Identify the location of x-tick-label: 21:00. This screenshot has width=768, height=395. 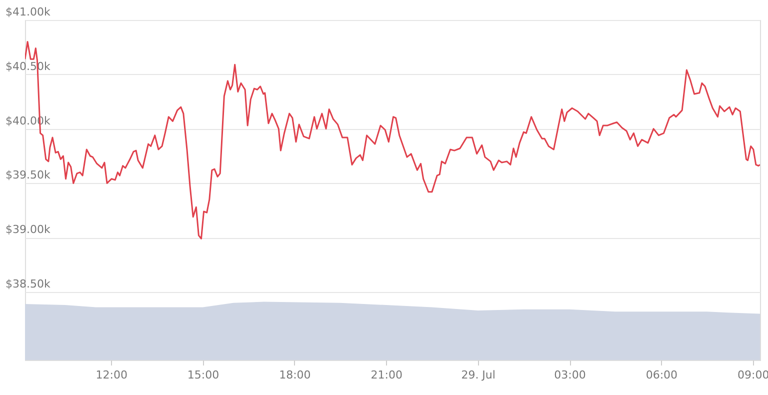
(386, 375).